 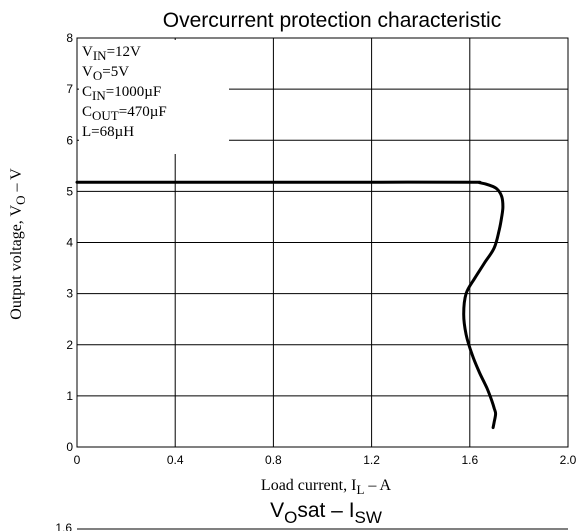 What do you see at coordinates (69, 38) in the screenshot?
I see `y-tick-label: 8` at bounding box center [69, 38].